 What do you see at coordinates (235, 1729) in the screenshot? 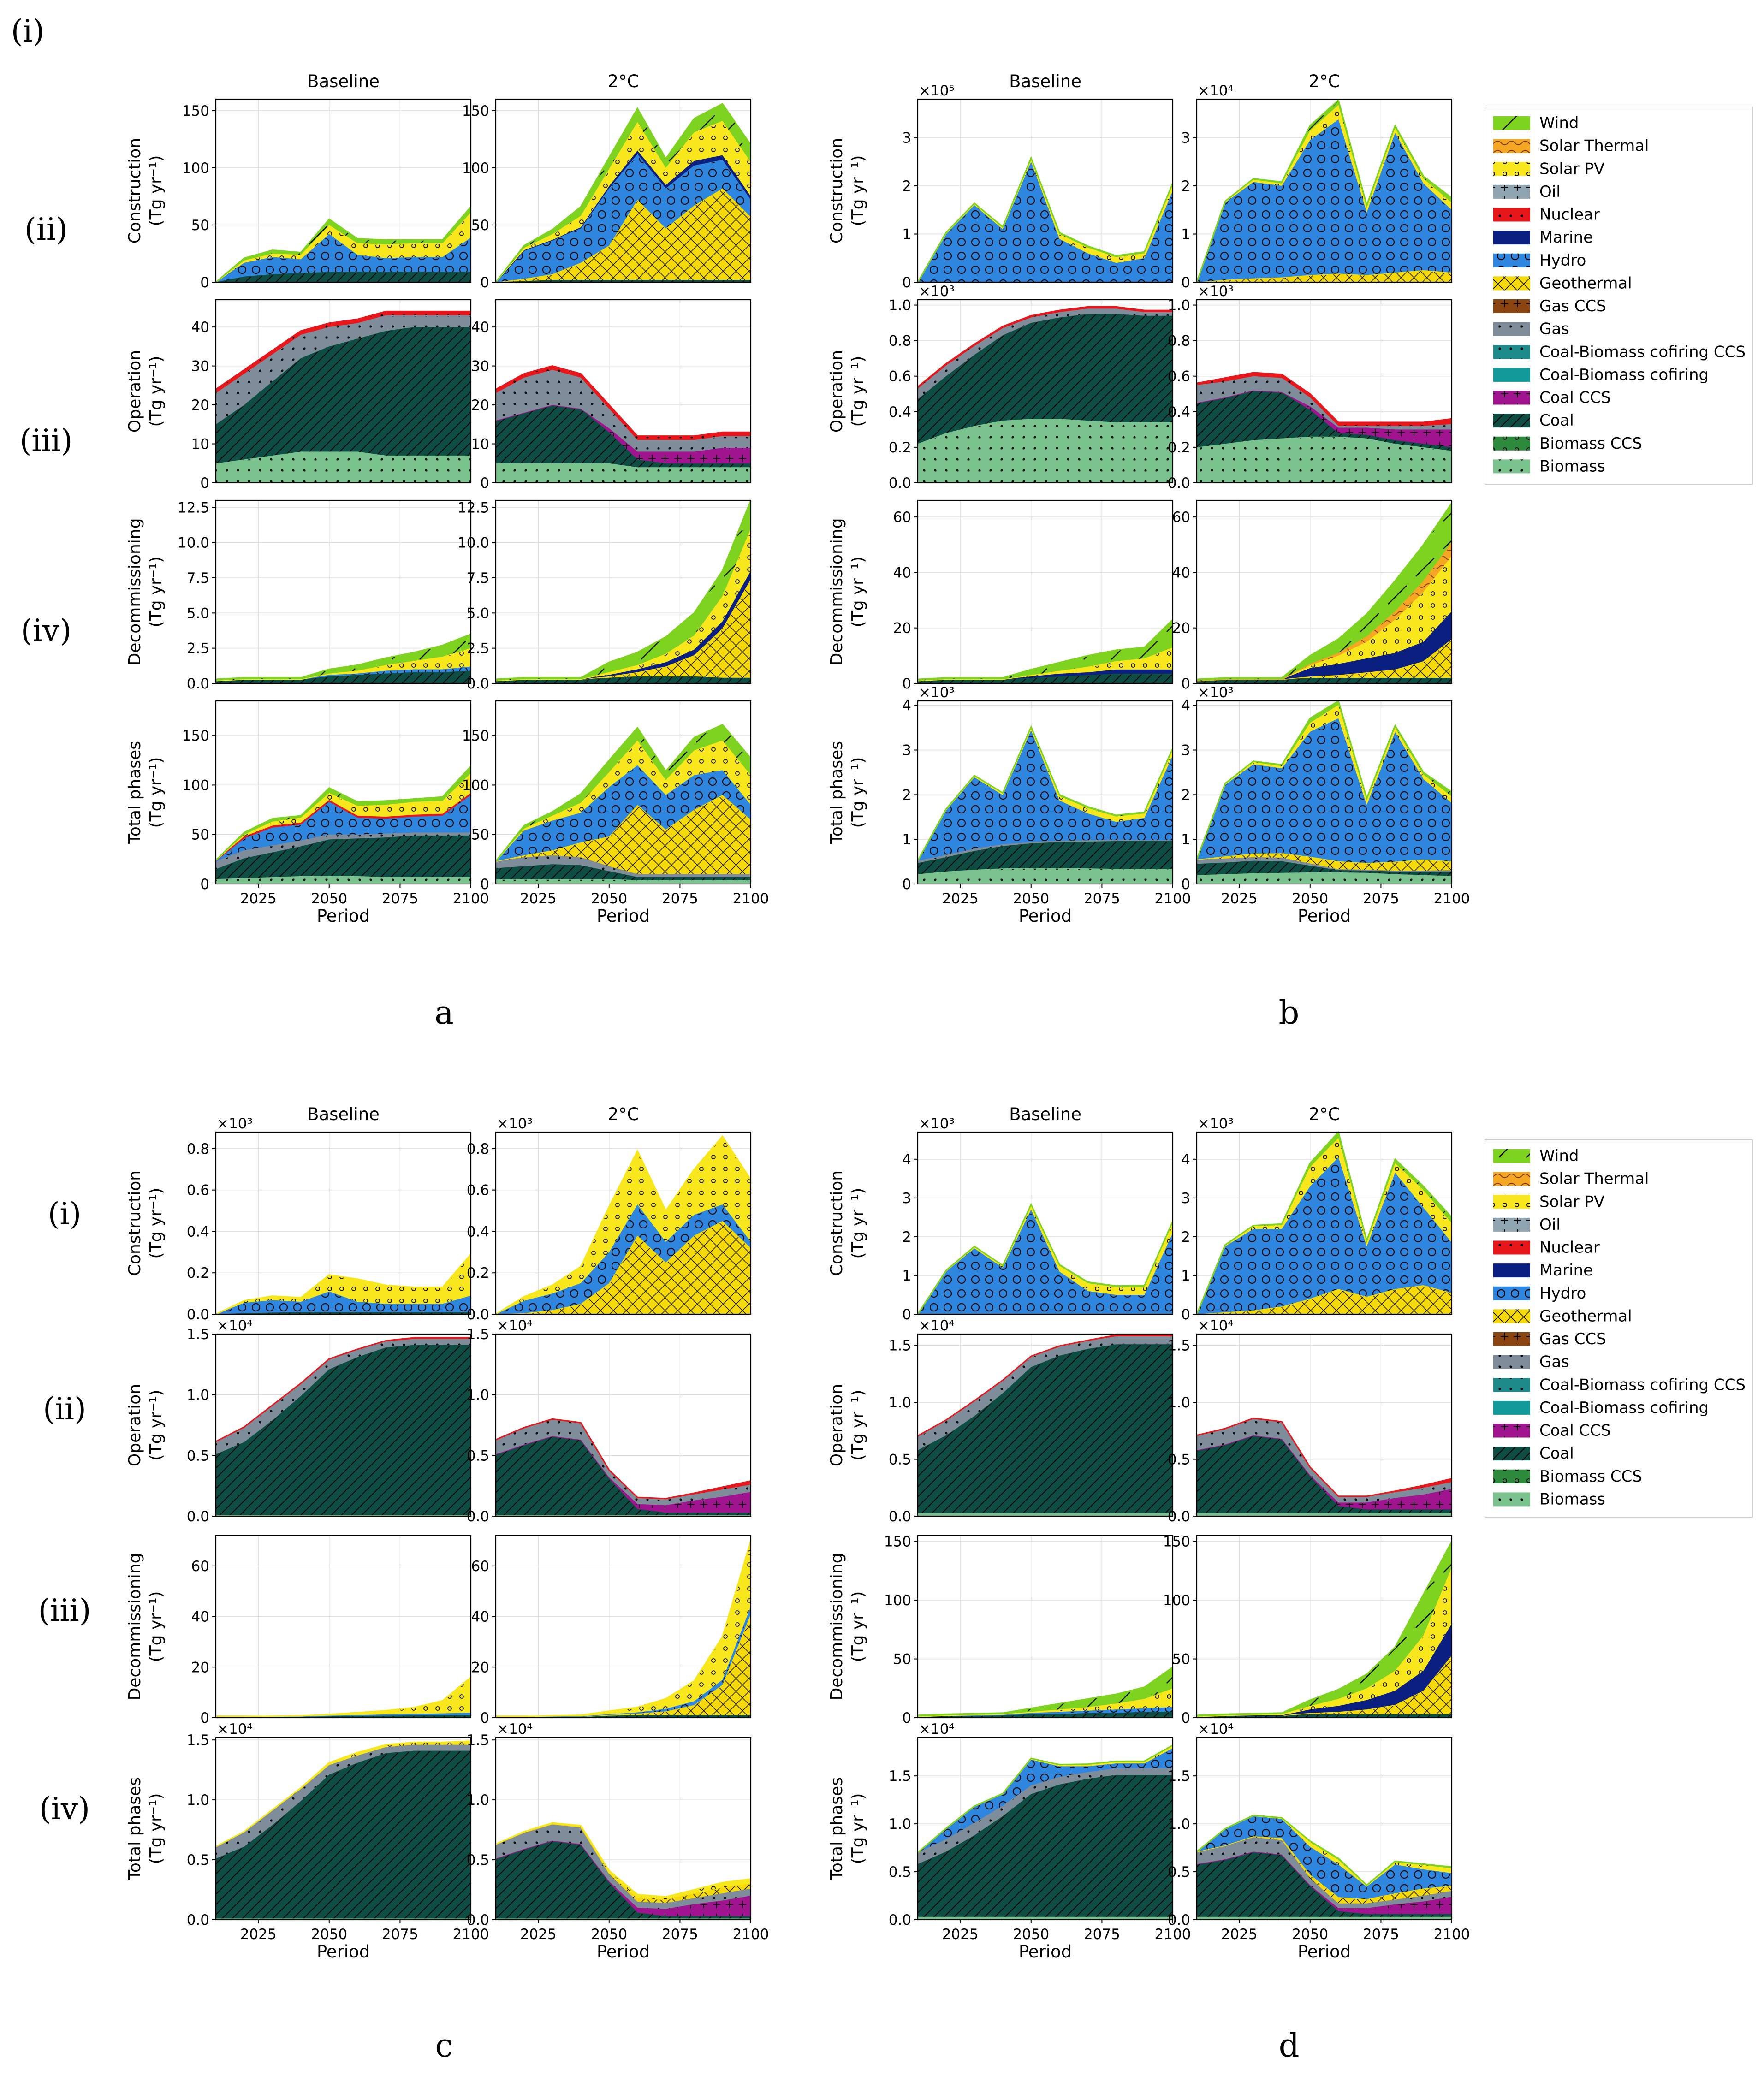
I see `axis-multiplier: ×10⁴` at bounding box center [235, 1729].